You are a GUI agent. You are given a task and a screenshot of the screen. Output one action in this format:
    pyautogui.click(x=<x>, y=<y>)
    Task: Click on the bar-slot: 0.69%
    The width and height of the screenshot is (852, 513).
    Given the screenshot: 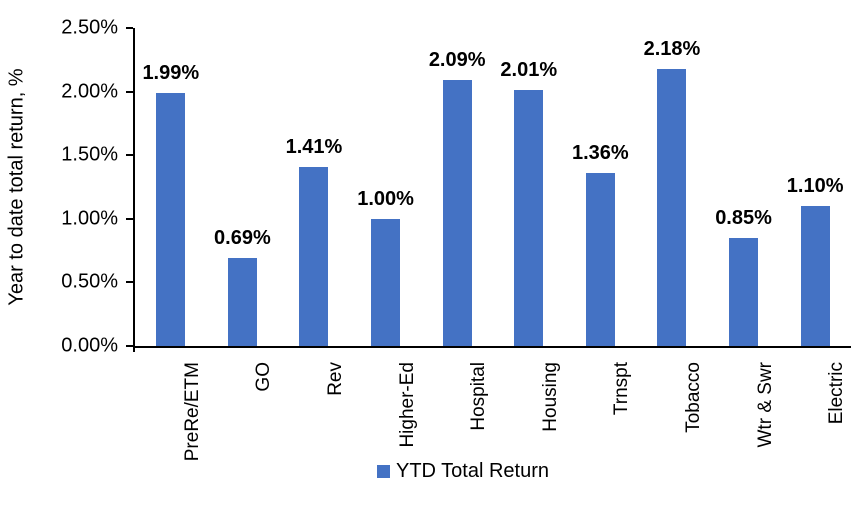 What is the action you would take?
    pyautogui.click(x=243, y=187)
    